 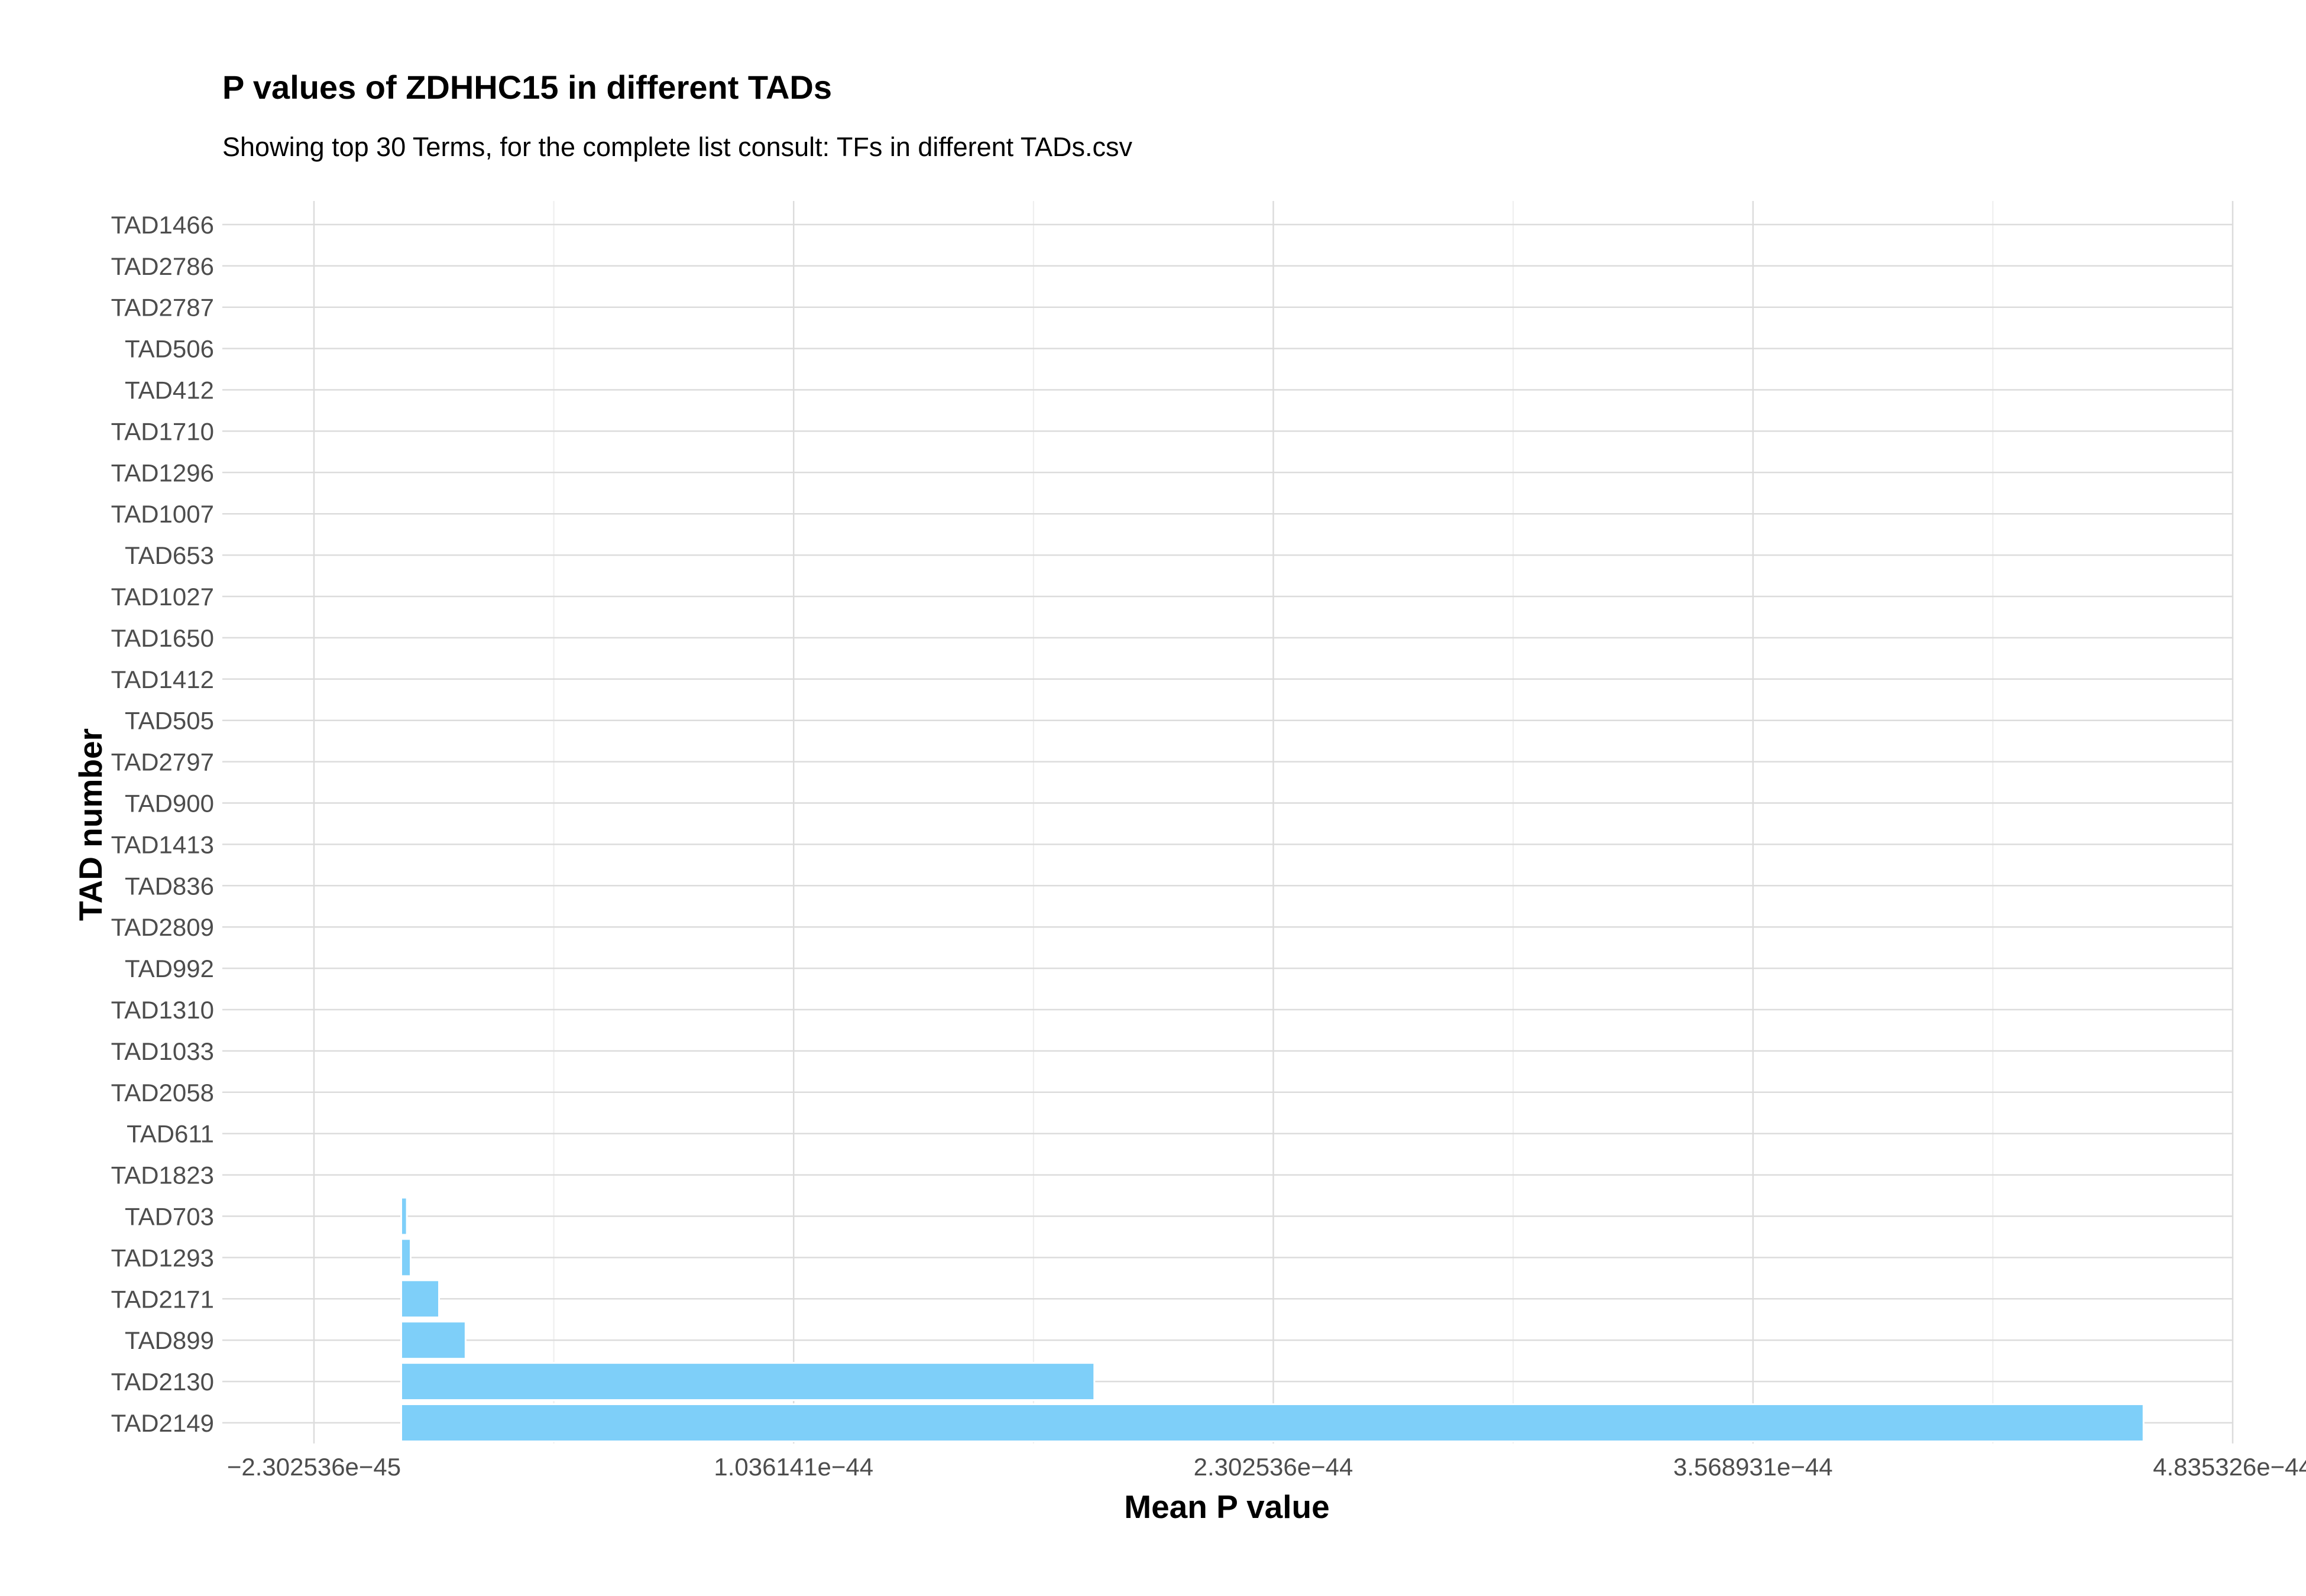 I want to click on y-tick-label: TAD1823, so click(x=162, y=1175).